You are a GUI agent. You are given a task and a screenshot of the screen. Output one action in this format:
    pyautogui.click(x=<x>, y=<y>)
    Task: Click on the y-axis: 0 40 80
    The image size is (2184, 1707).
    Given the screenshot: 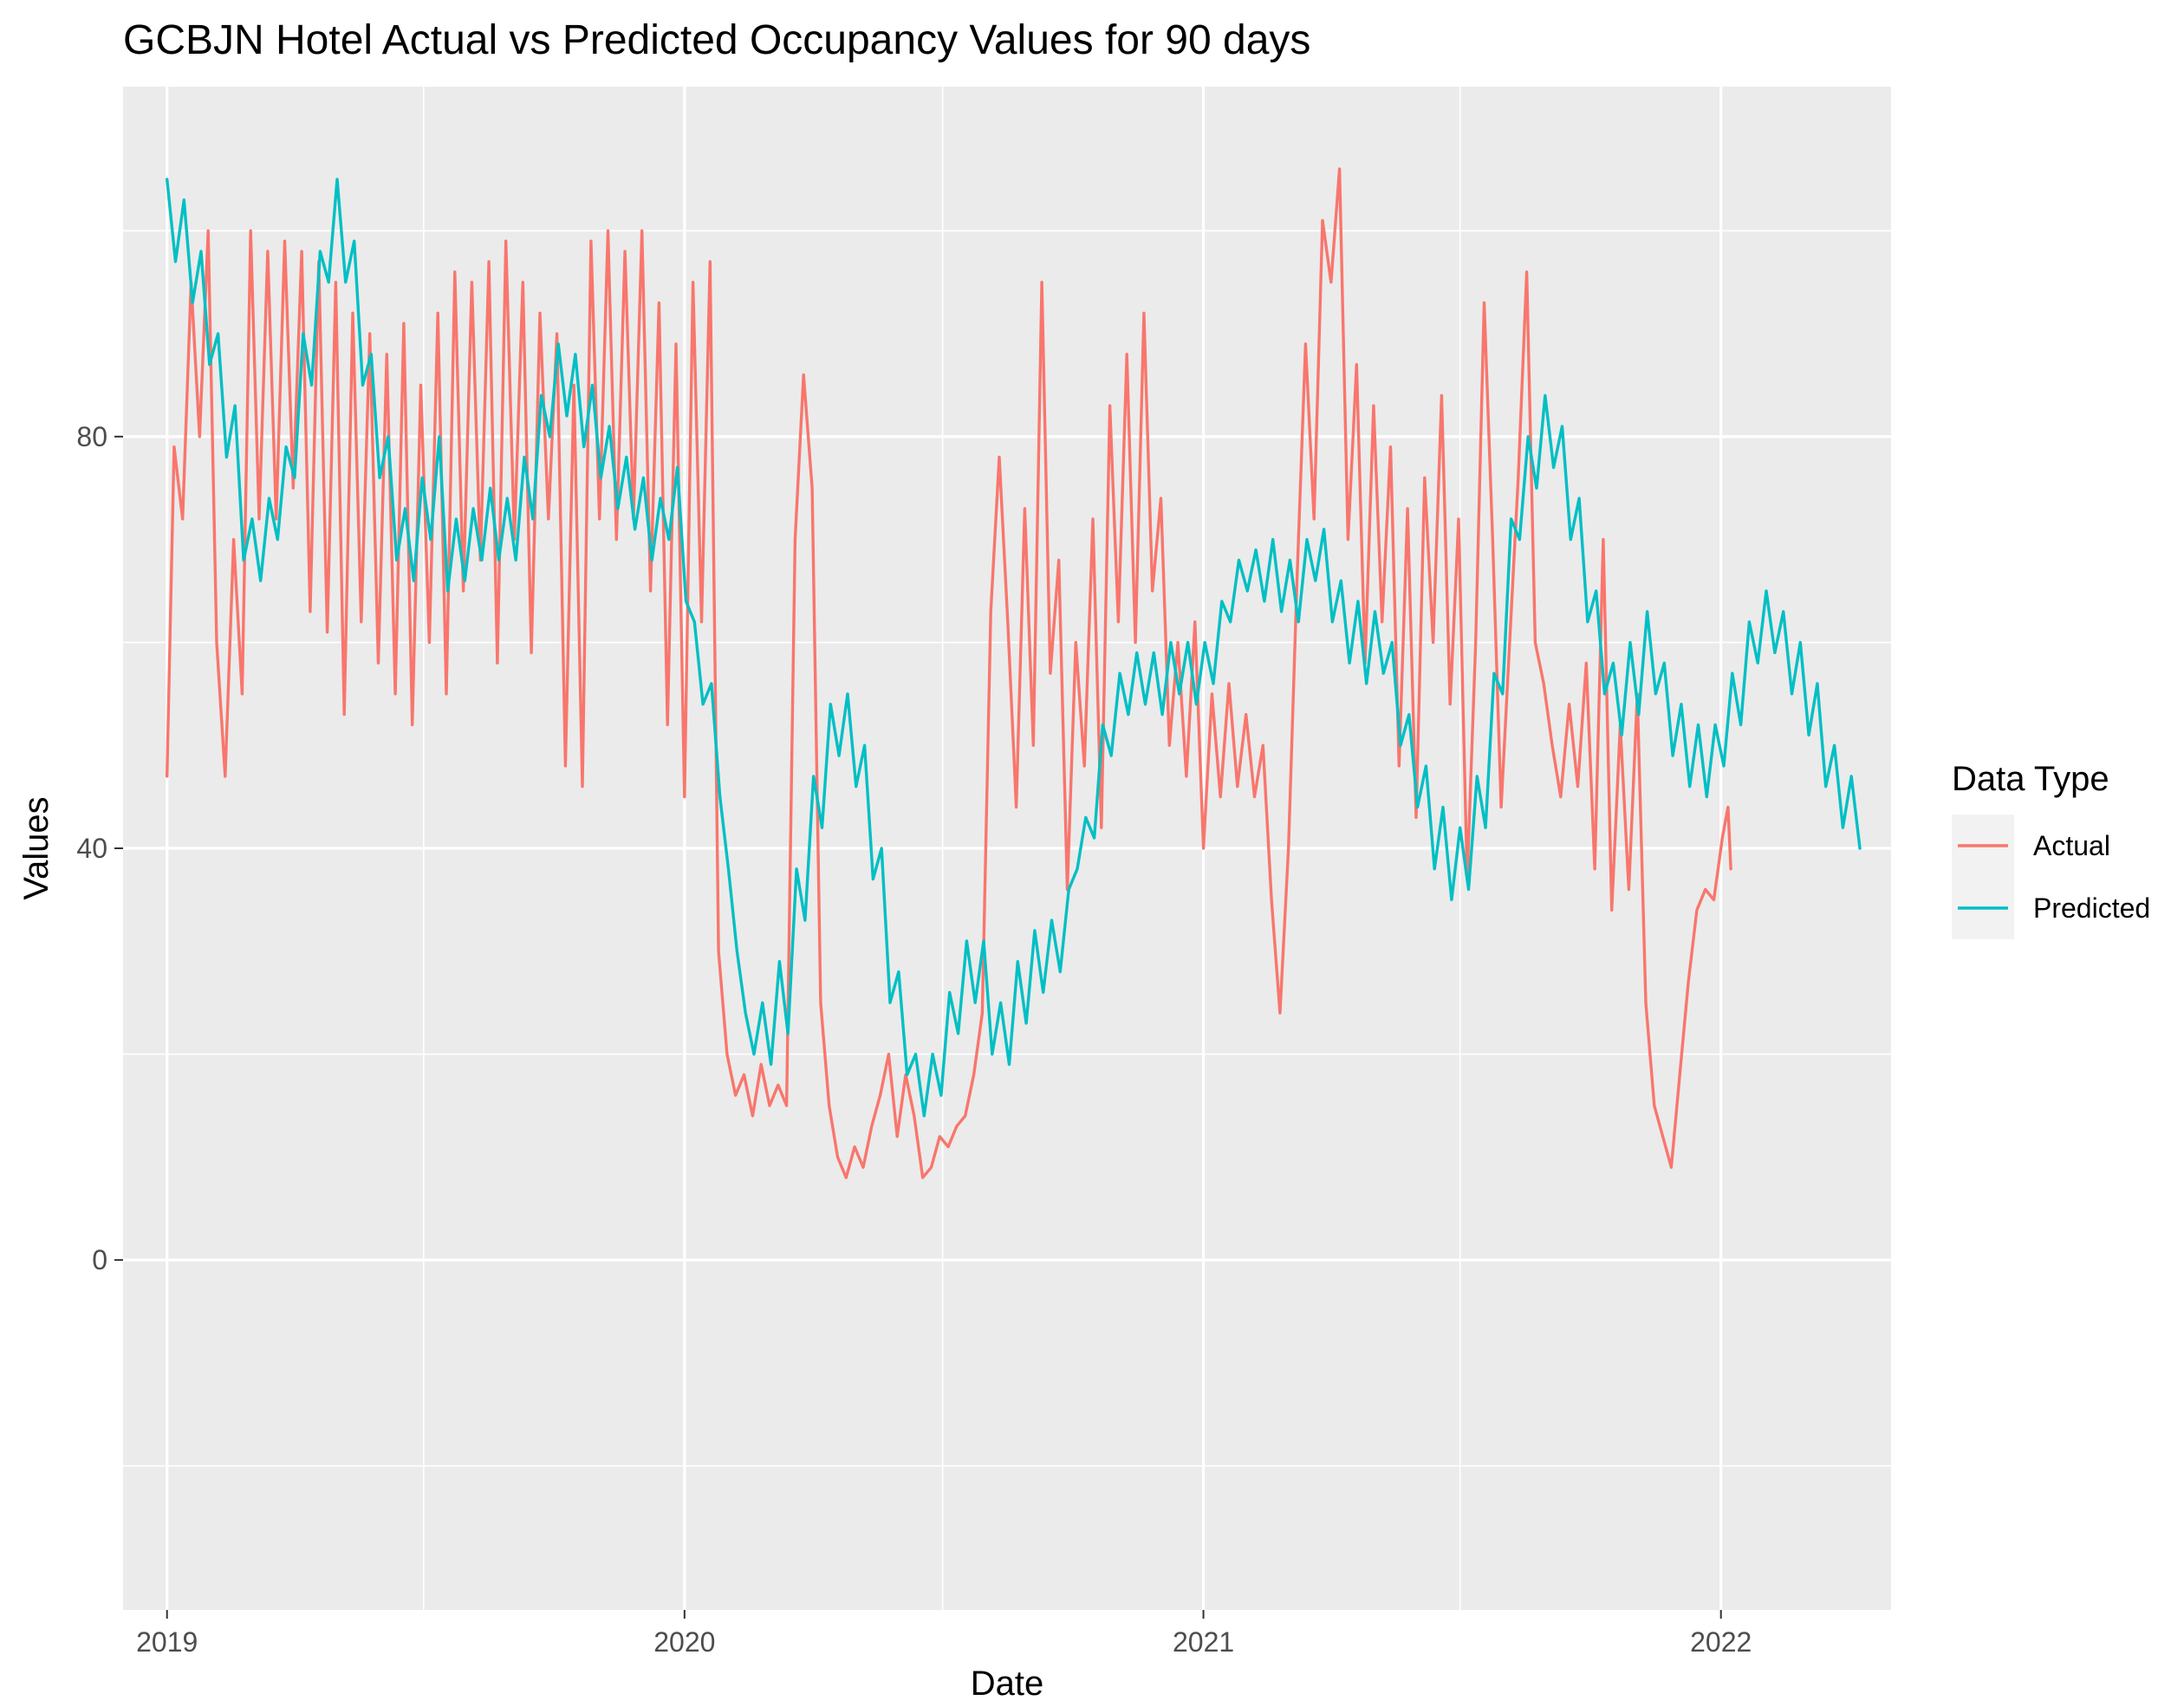 What is the action you would take?
    pyautogui.click(x=99, y=848)
    